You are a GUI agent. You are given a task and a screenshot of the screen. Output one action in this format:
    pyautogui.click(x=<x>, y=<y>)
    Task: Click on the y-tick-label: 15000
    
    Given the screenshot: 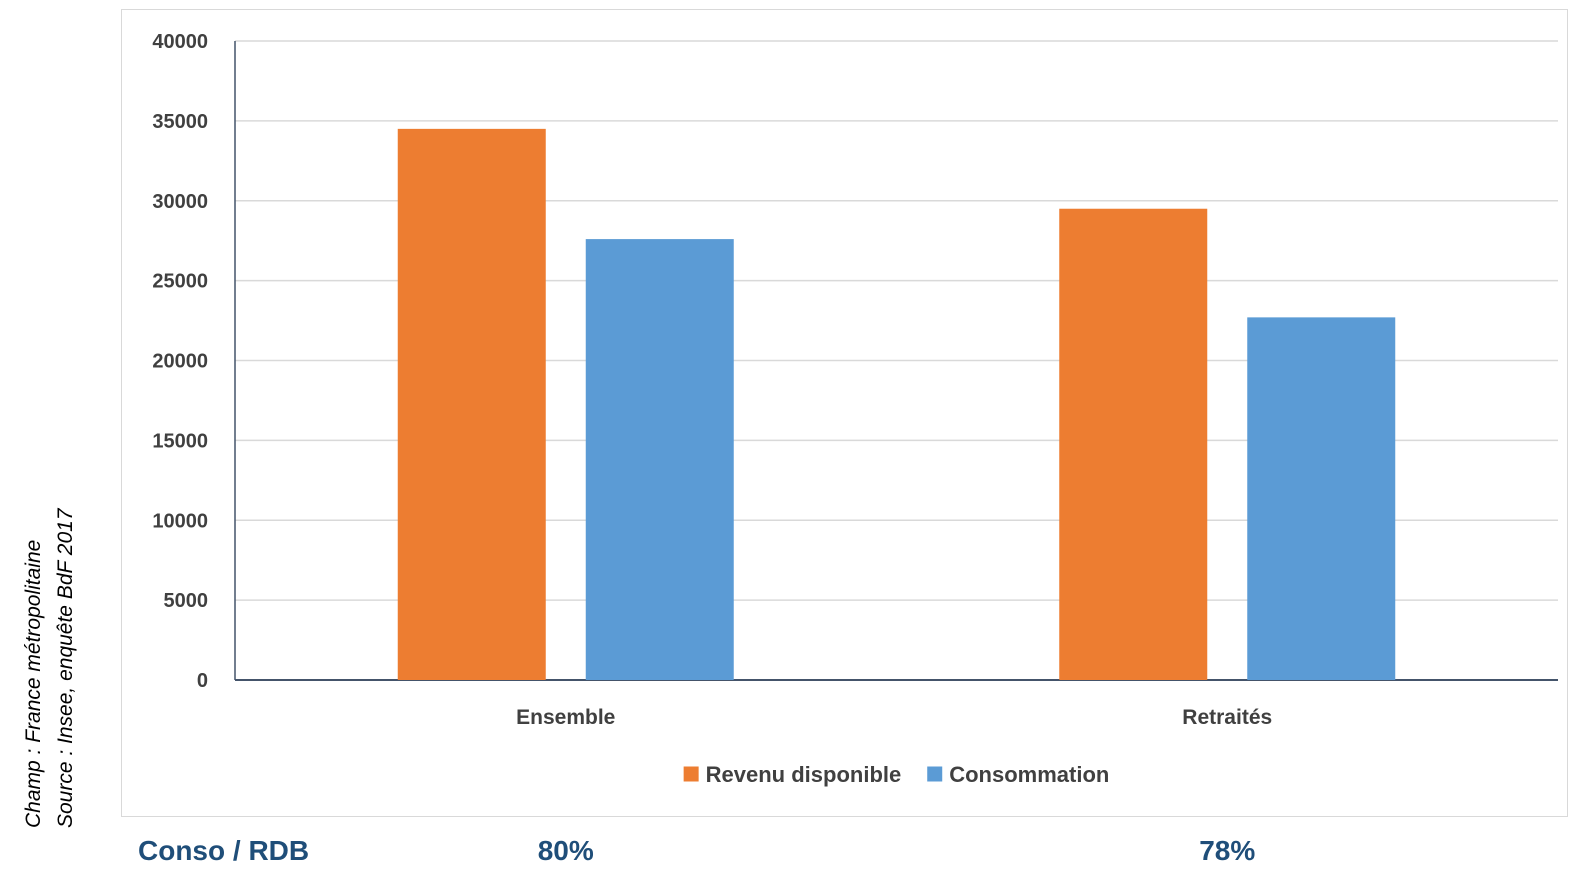 What is the action you would take?
    pyautogui.click(x=180, y=441)
    